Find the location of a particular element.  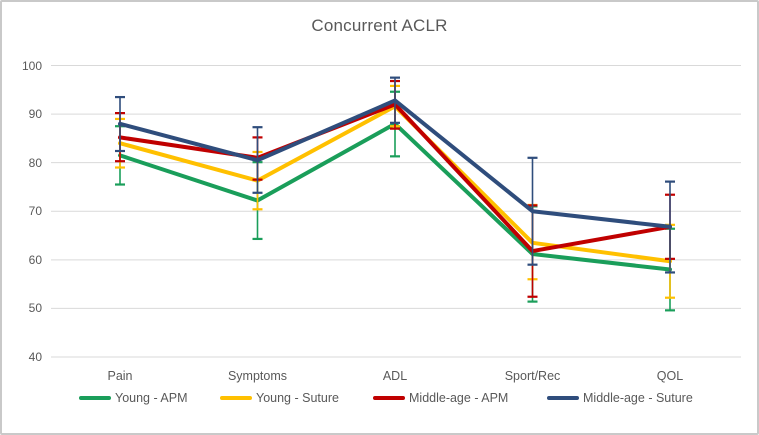

y-axis-tick-label: 40 is located at coordinates (35, 356).